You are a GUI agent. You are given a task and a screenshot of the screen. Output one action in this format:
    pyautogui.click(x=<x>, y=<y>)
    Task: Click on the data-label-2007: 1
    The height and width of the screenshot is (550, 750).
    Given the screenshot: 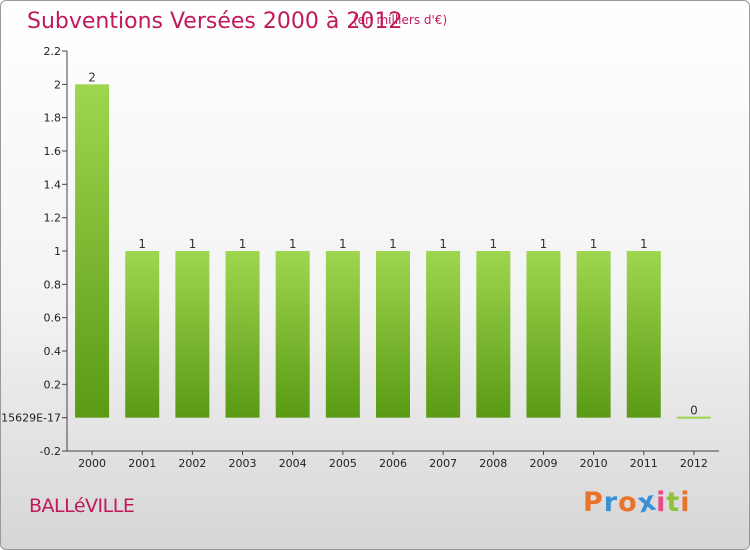 What is the action you would take?
    pyautogui.click(x=443, y=244)
    